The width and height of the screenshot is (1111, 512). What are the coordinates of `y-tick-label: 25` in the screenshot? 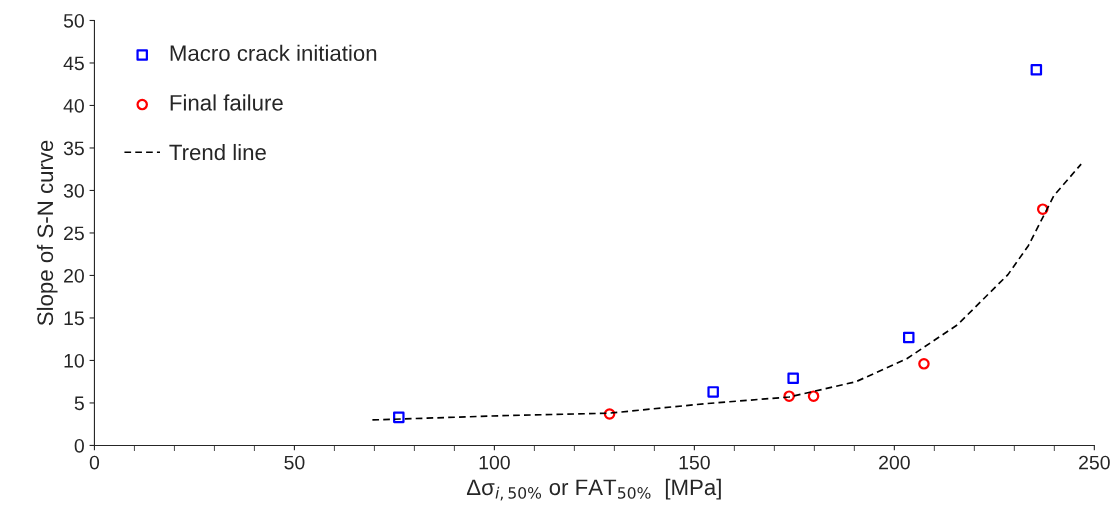 It's located at (74, 233).